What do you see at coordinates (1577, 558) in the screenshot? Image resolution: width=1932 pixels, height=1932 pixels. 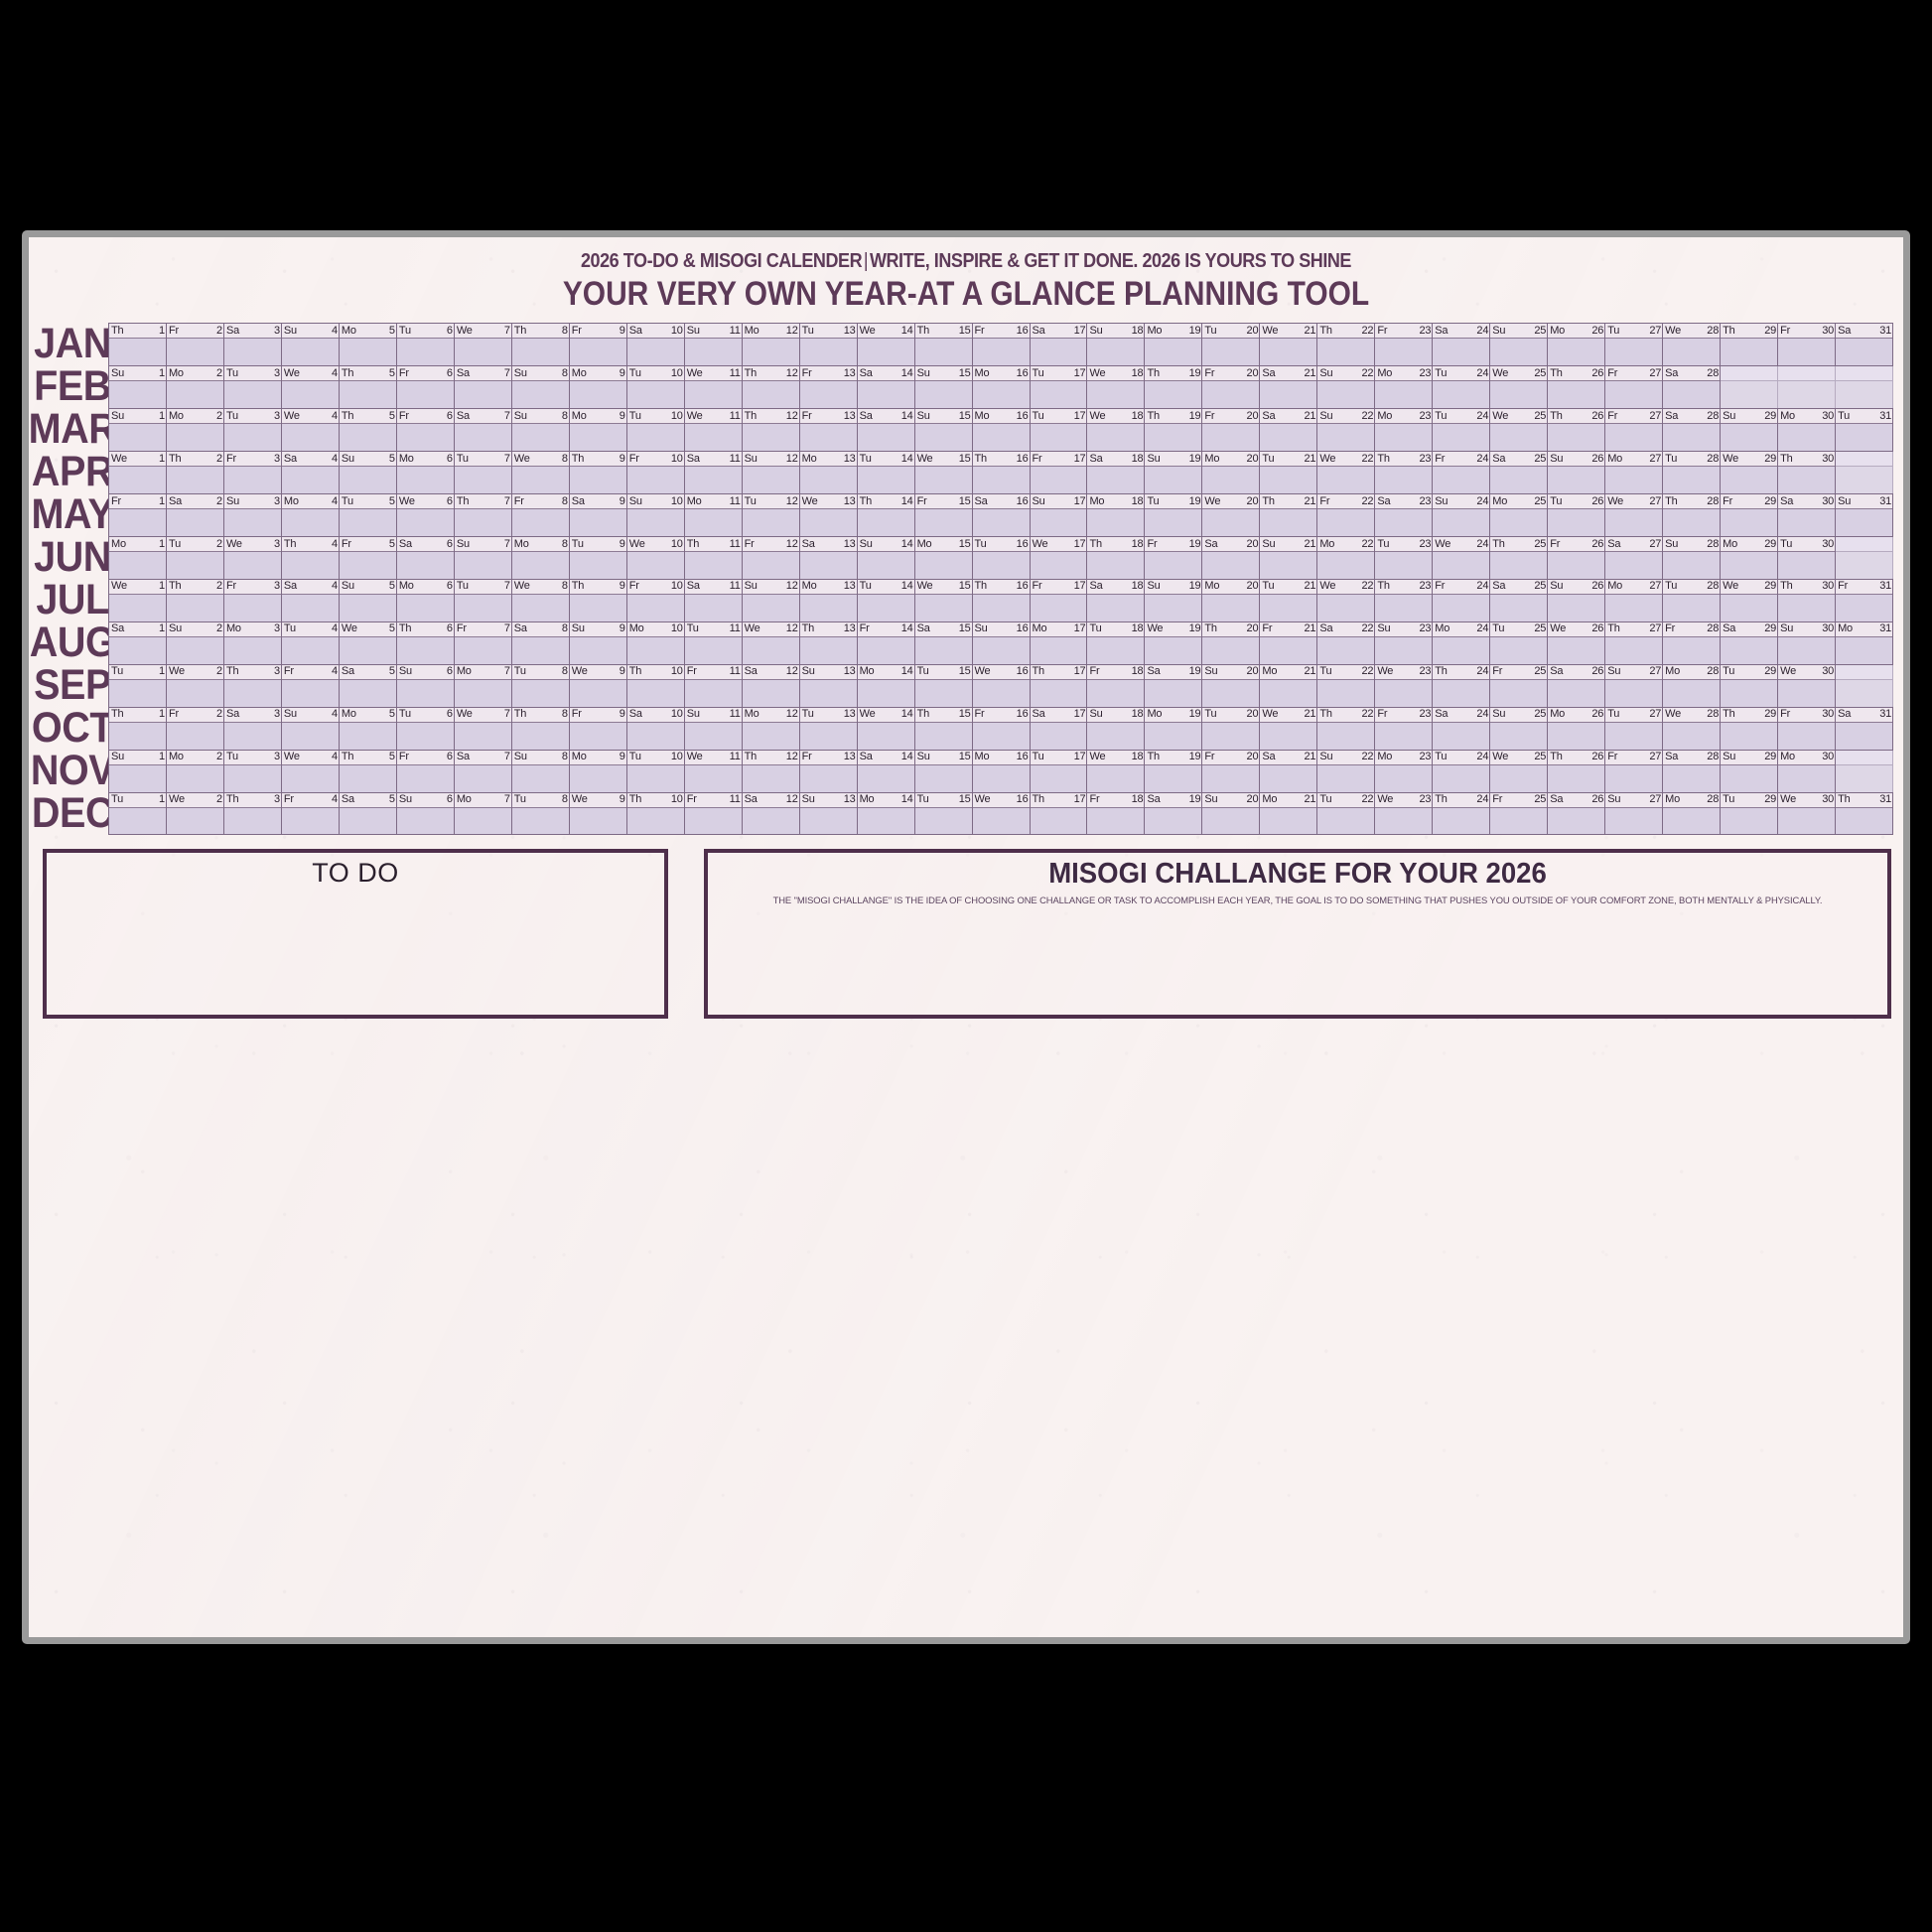 I see `day-cell: Fr 26` at bounding box center [1577, 558].